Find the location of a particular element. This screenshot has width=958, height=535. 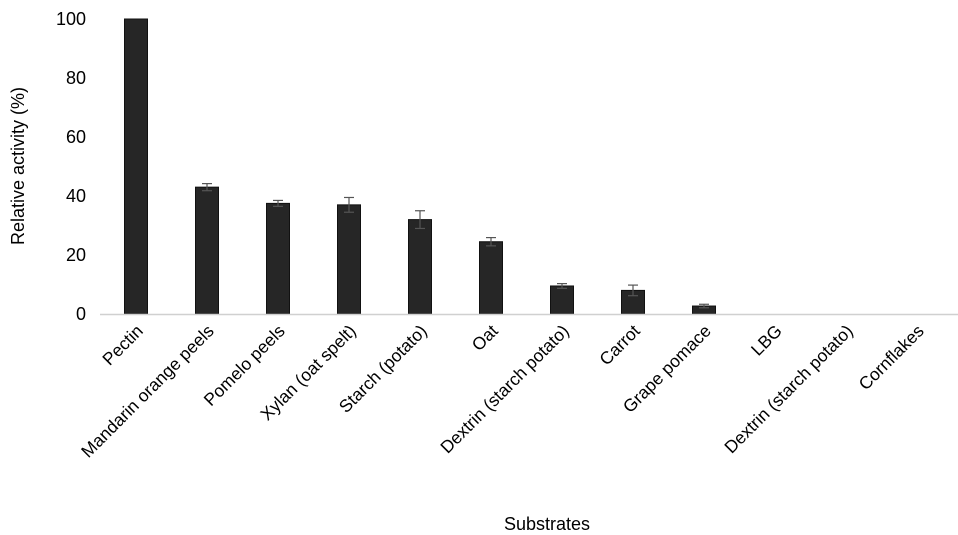

x-tick-label: Mandarin orange peels is located at coordinates (147, 391).